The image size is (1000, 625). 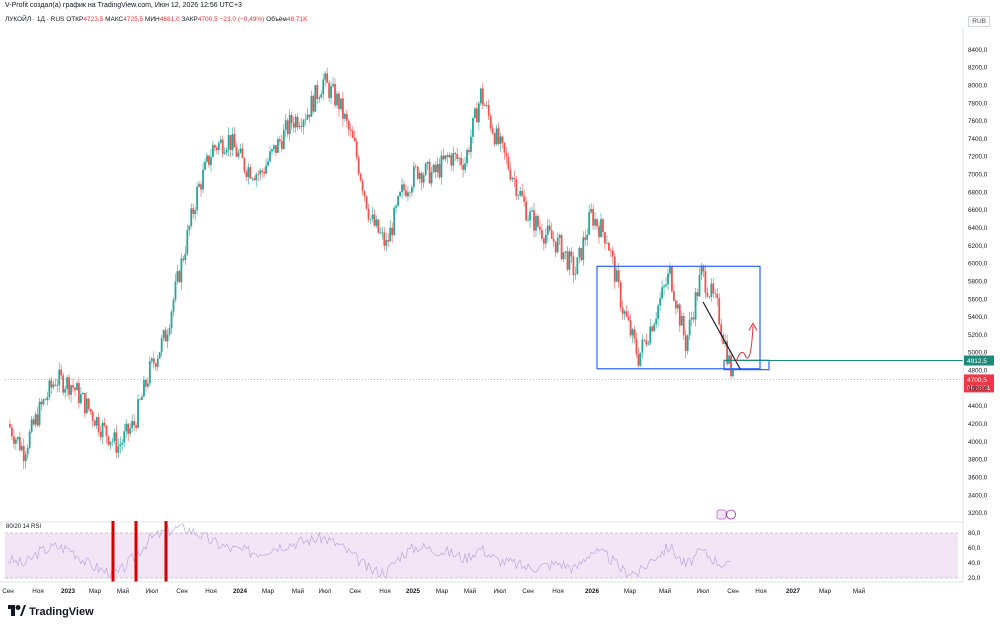 What do you see at coordinates (731, 514) in the screenshot?
I see `event-dividend-icon` at bounding box center [731, 514].